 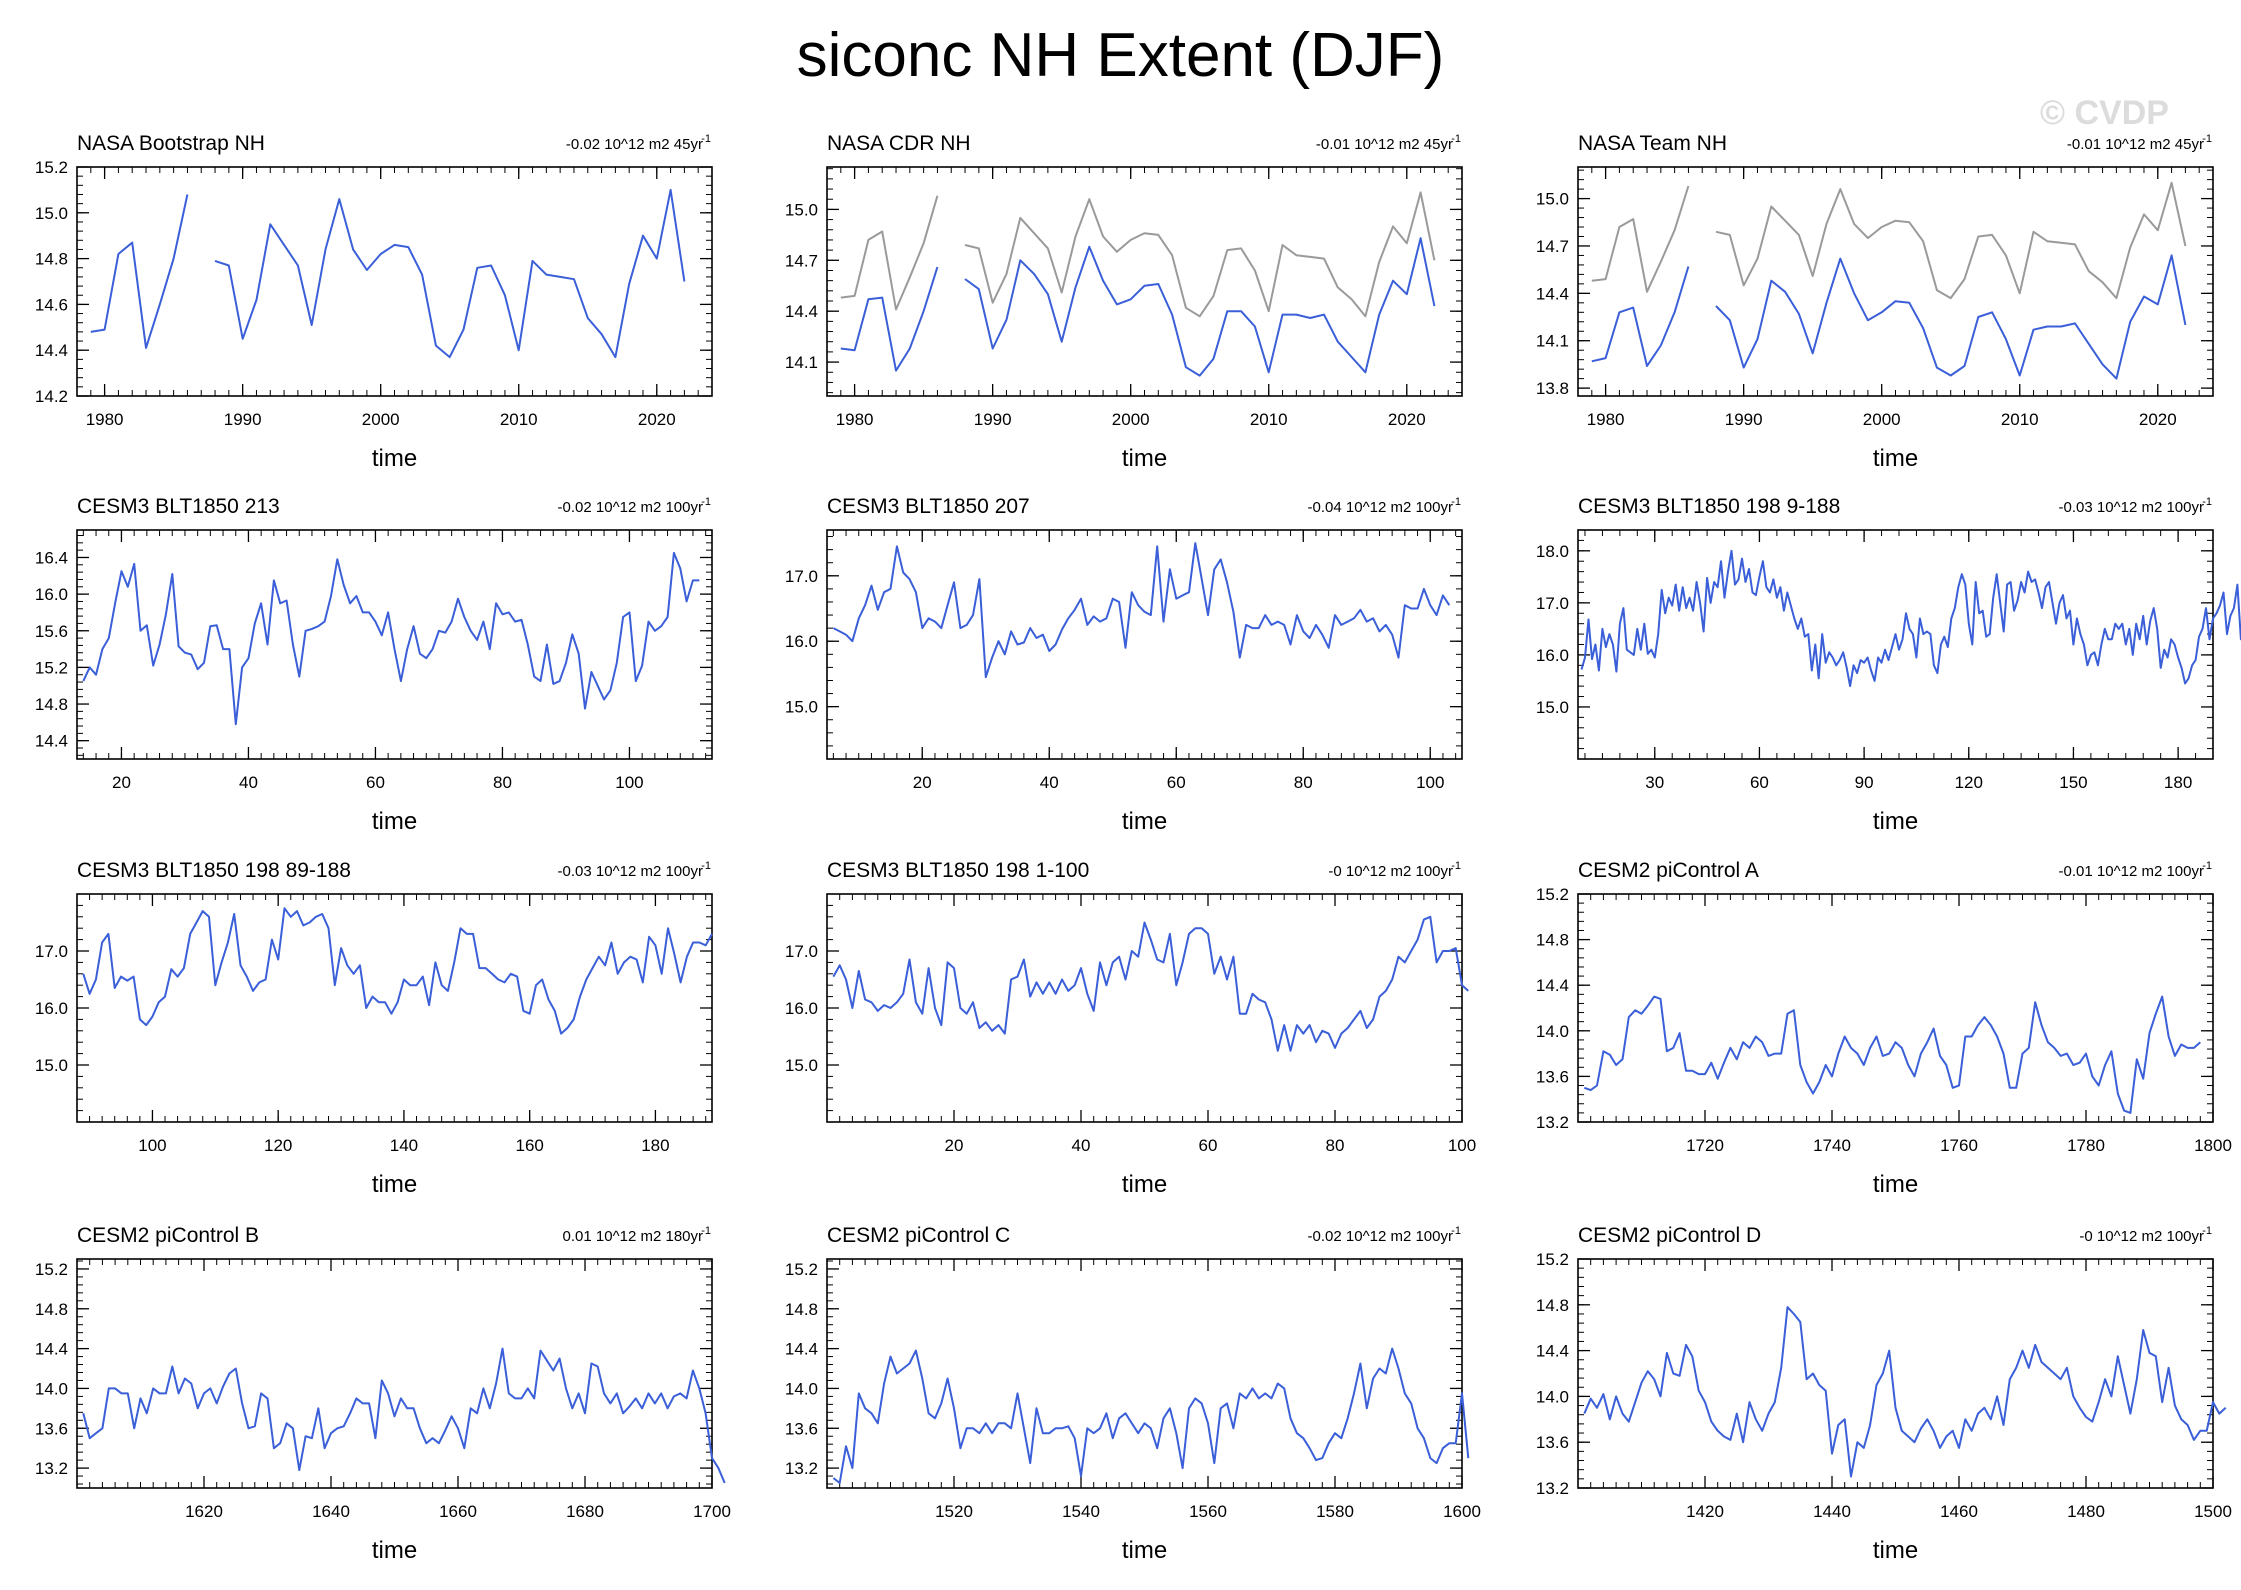 What do you see at coordinates (585, 1511) in the screenshot?
I see `x-tick-label: 1680` at bounding box center [585, 1511].